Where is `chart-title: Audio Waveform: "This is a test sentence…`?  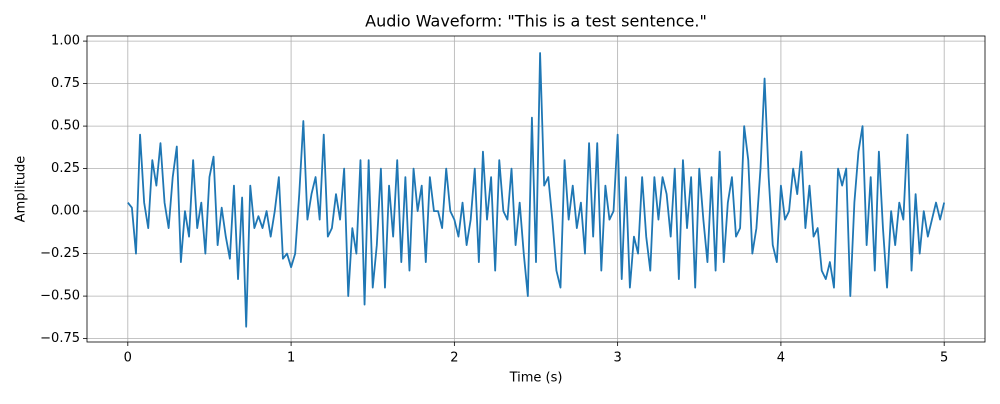
chart-title: Audio Waveform: "This is a test sentence… is located at coordinates (536, 21).